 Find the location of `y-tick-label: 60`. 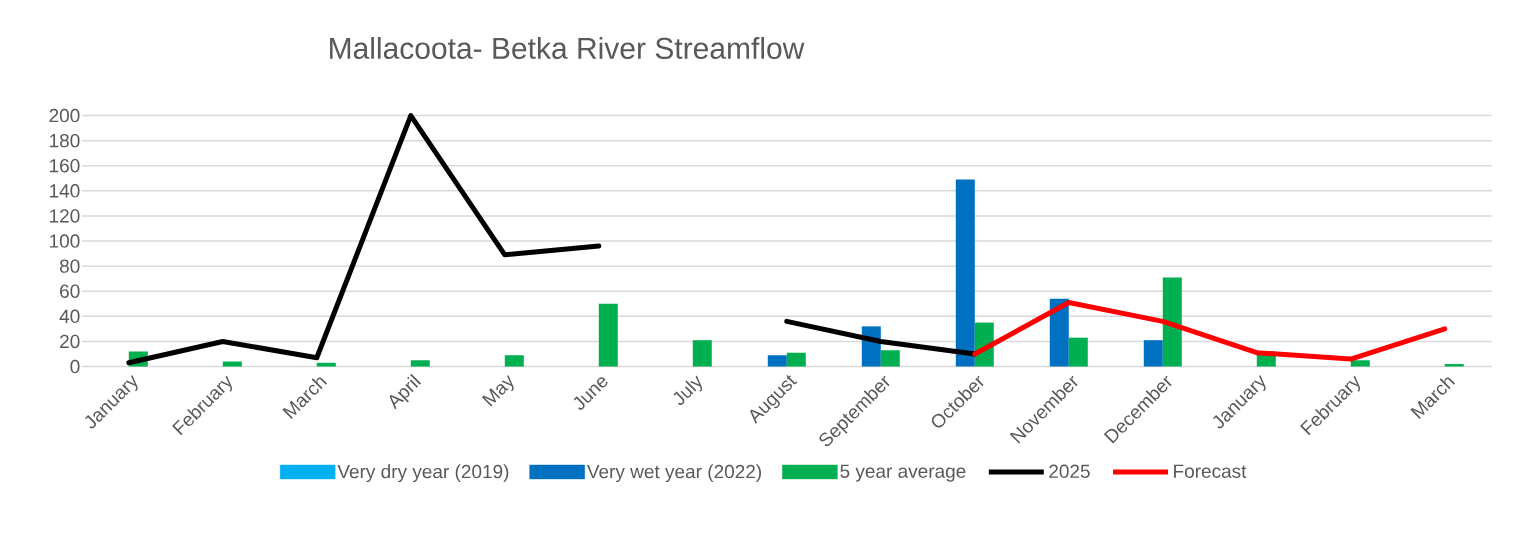

y-tick-label: 60 is located at coordinates (70, 291).